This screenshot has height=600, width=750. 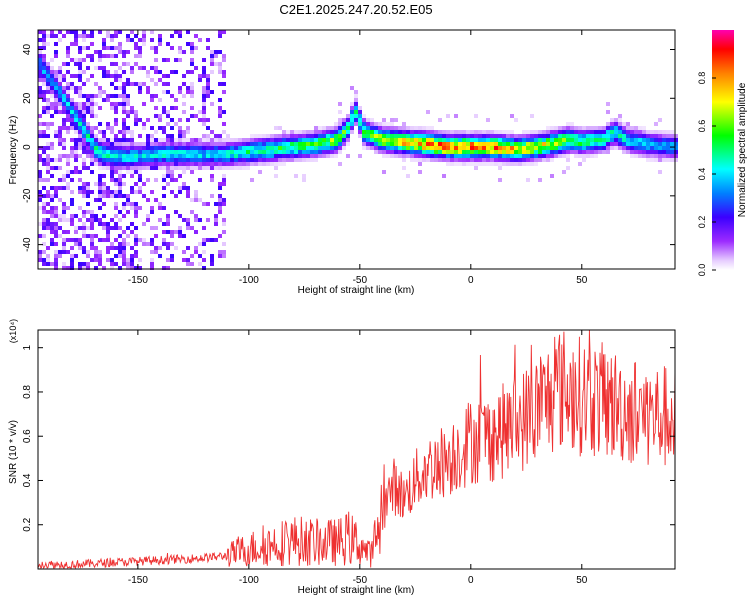 I want to click on snr-x-tick-label: -50, so click(x=360, y=580).